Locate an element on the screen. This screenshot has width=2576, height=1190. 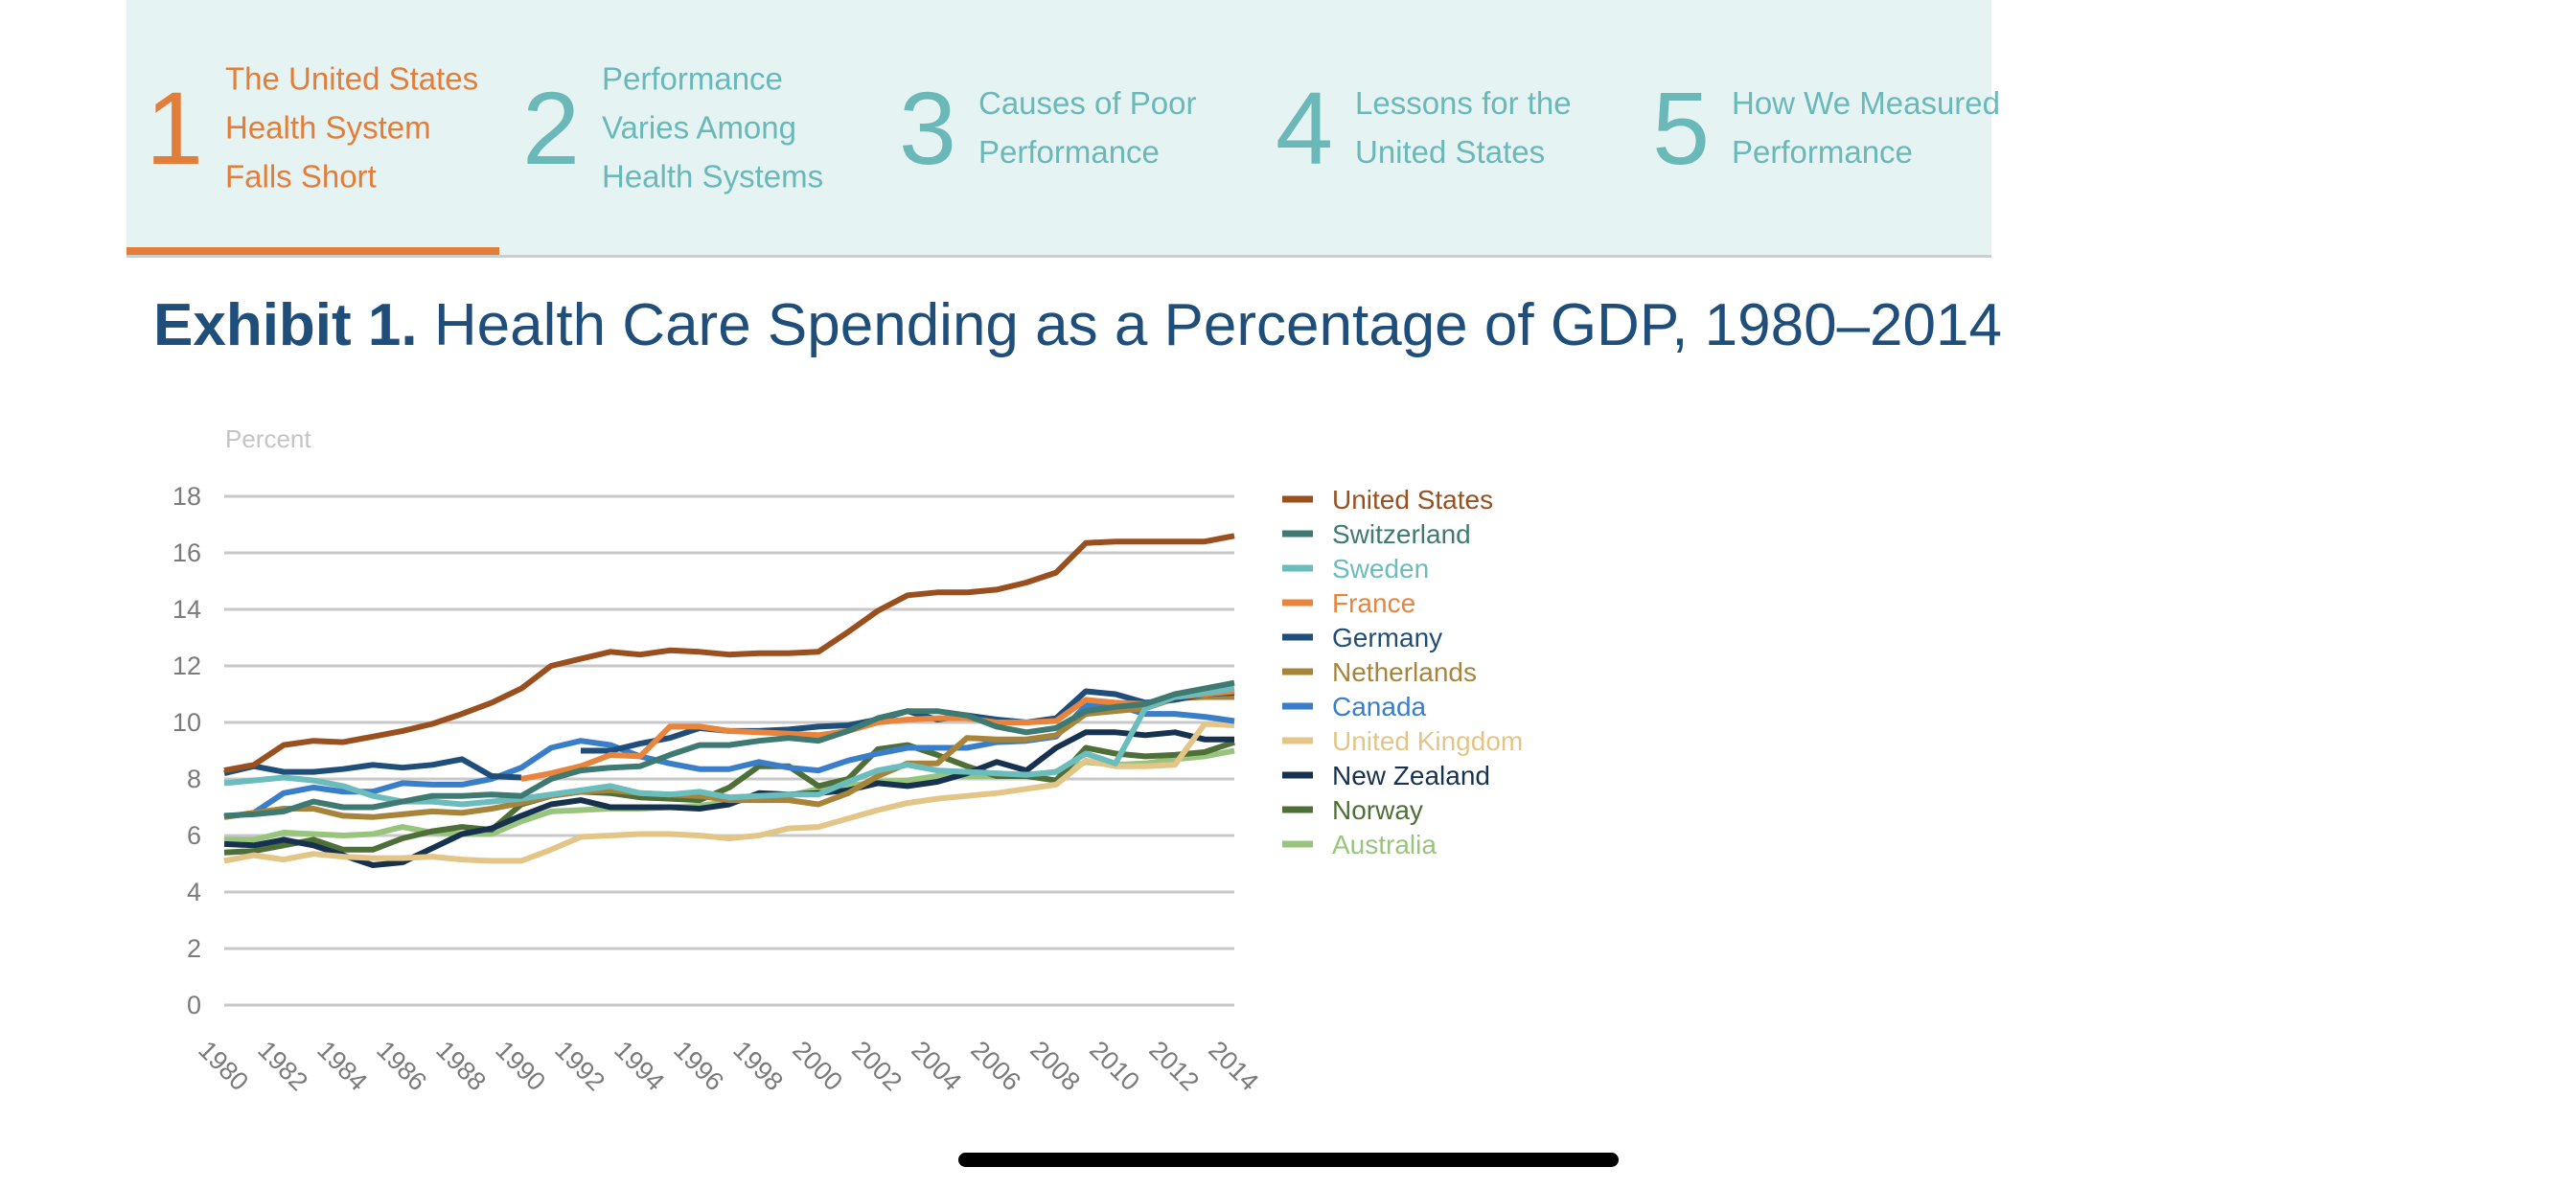
y-axis-ticks: 0 2 4 6 8 10 12 14 16 18 is located at coordinates (186, 750).